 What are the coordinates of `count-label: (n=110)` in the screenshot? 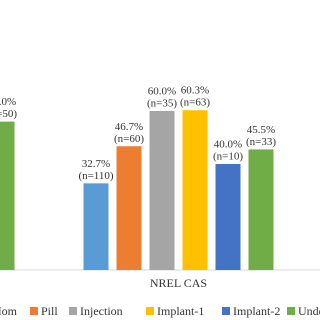 It's located at (95, 176).